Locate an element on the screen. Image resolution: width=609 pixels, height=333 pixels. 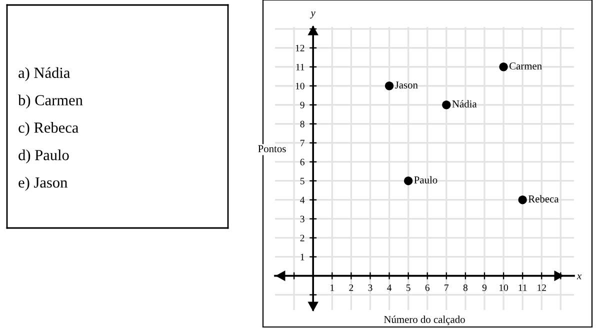
x-tick-label: 12 is located at coordinates (542, 287).